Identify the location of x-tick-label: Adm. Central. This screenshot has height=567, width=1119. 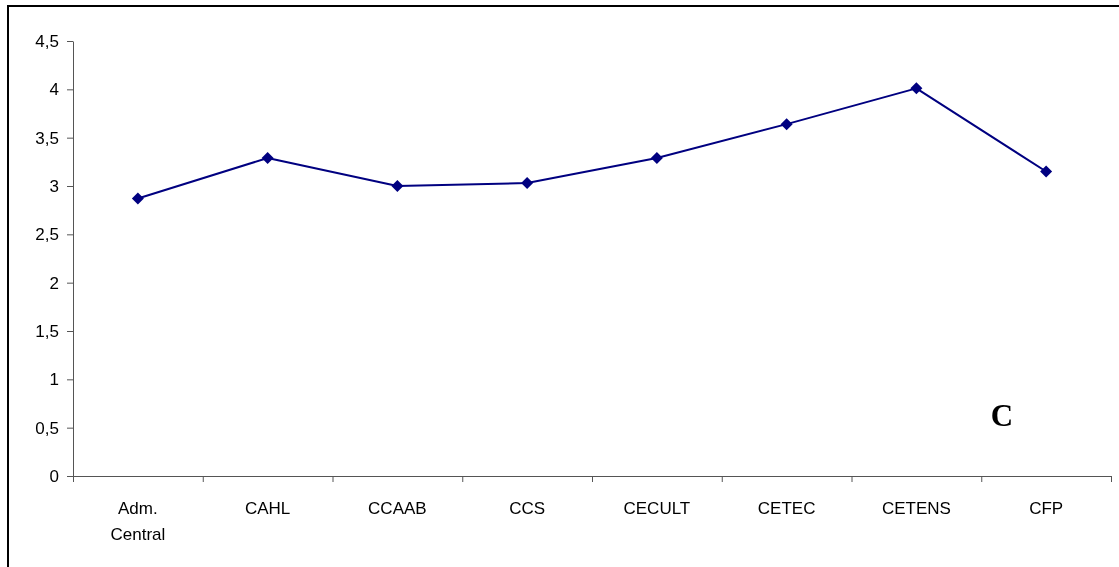
(138, 521).